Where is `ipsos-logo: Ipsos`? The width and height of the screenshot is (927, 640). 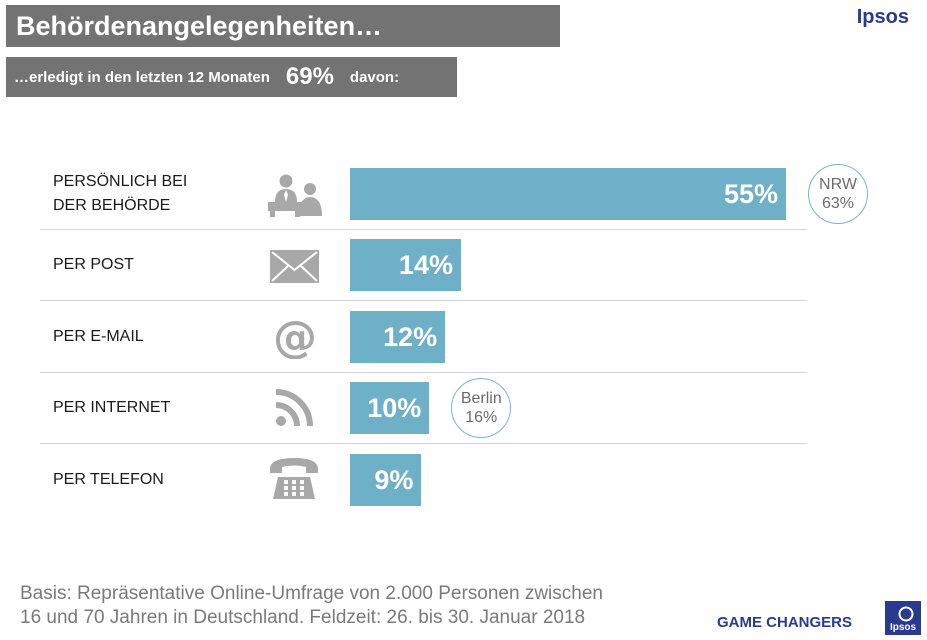
ipsos-logo: Ipsos is located at coordinates (903, 618).